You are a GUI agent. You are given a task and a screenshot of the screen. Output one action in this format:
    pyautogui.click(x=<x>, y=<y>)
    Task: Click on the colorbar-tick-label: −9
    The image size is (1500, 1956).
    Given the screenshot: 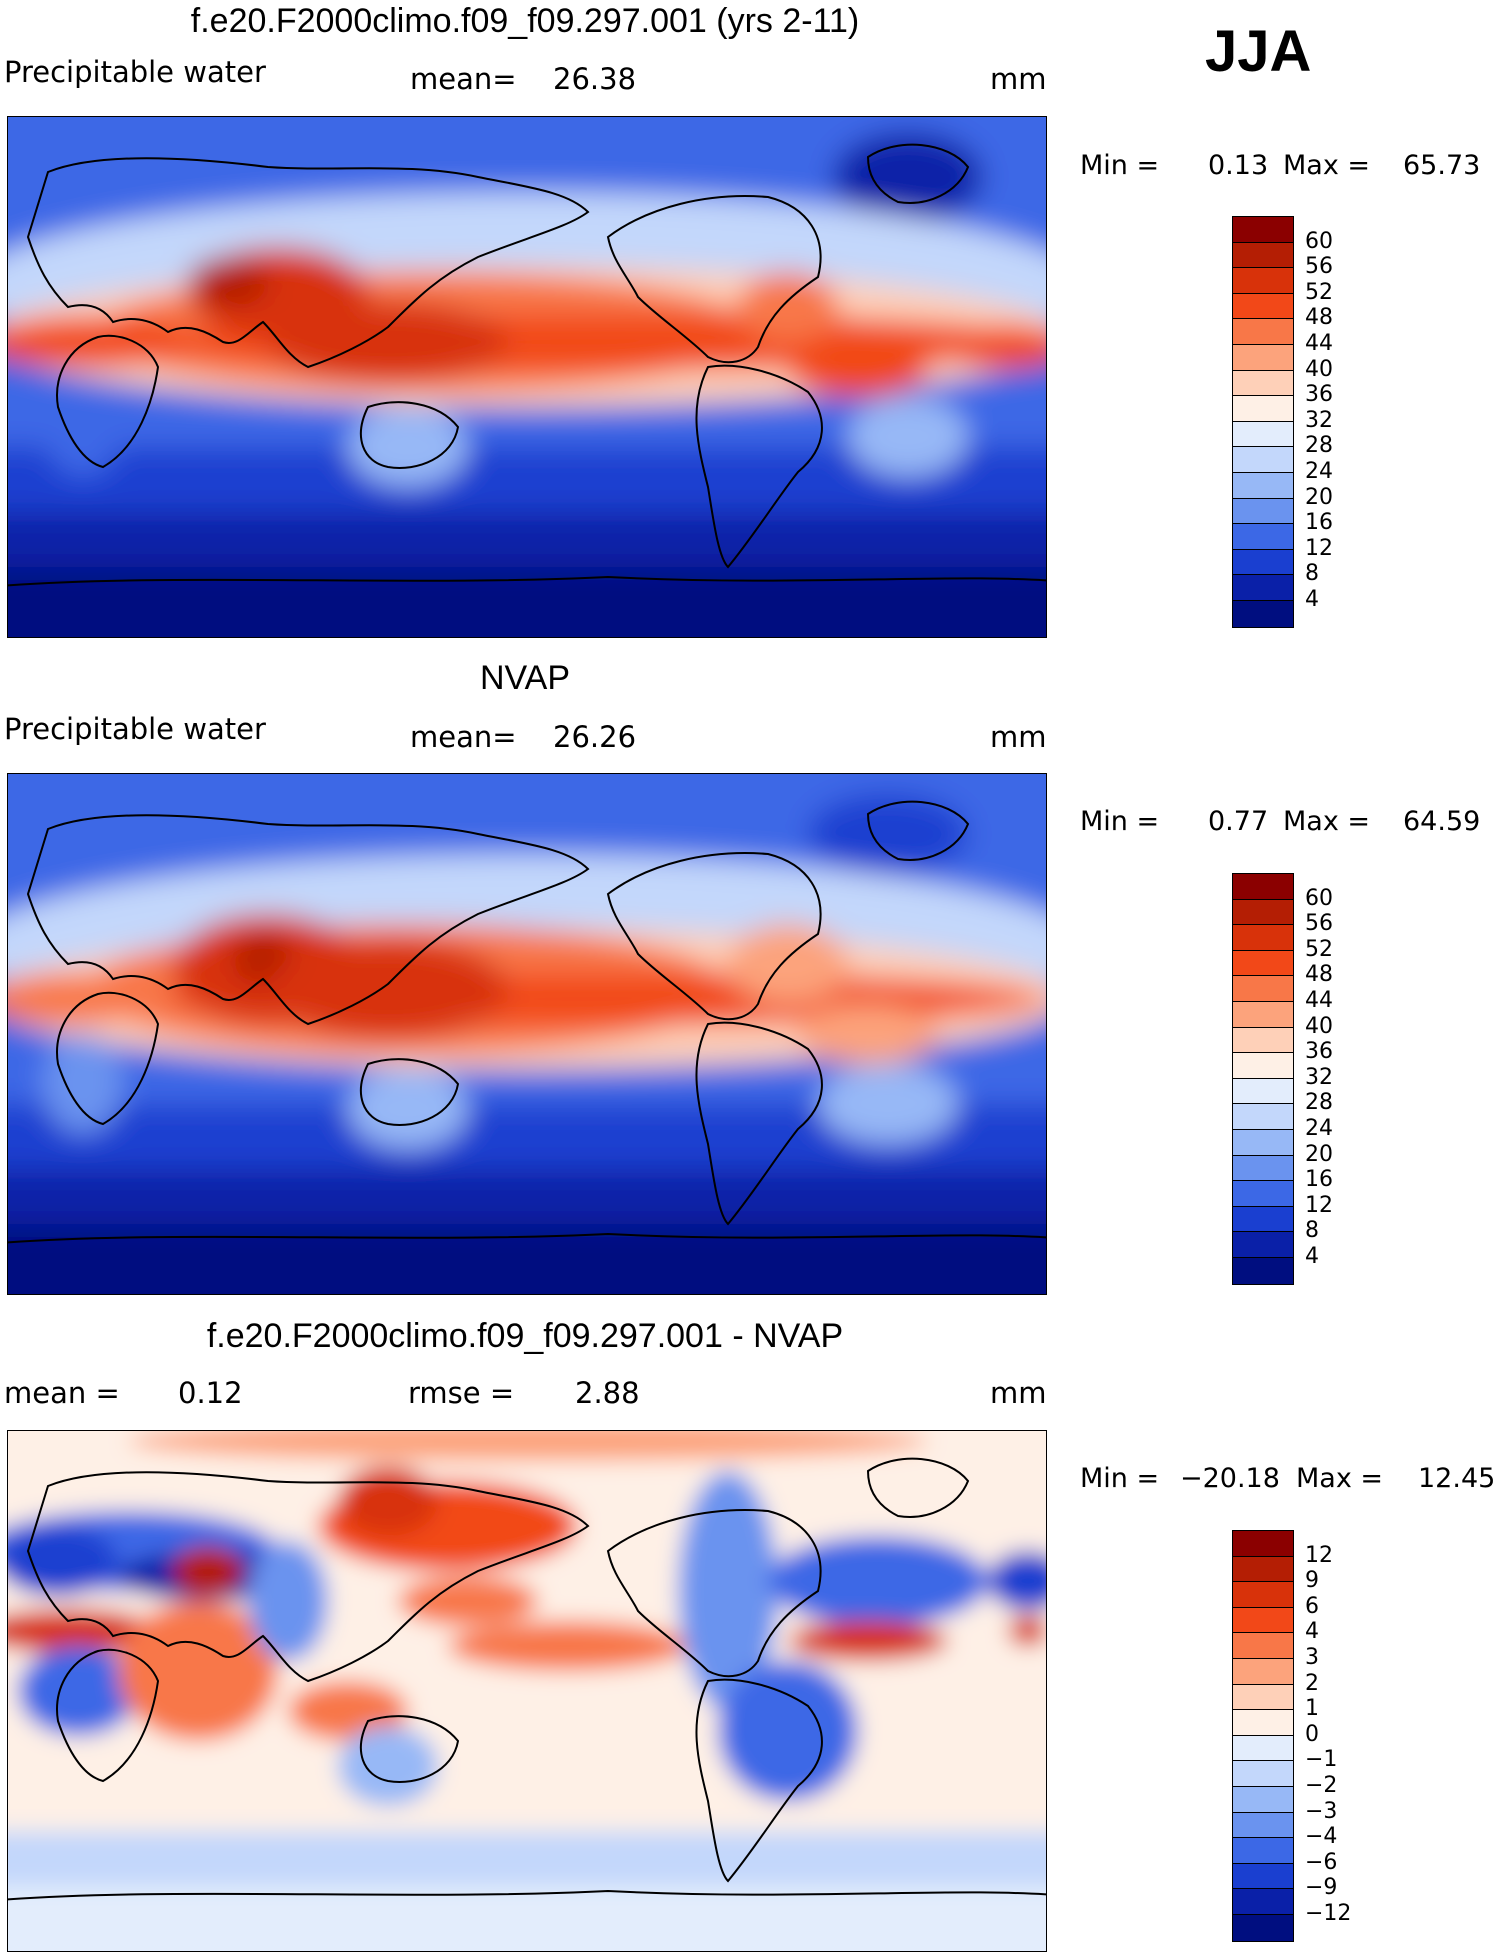 What is the action you would take?
    pyautogui.click(x=1321, y=1888)
    